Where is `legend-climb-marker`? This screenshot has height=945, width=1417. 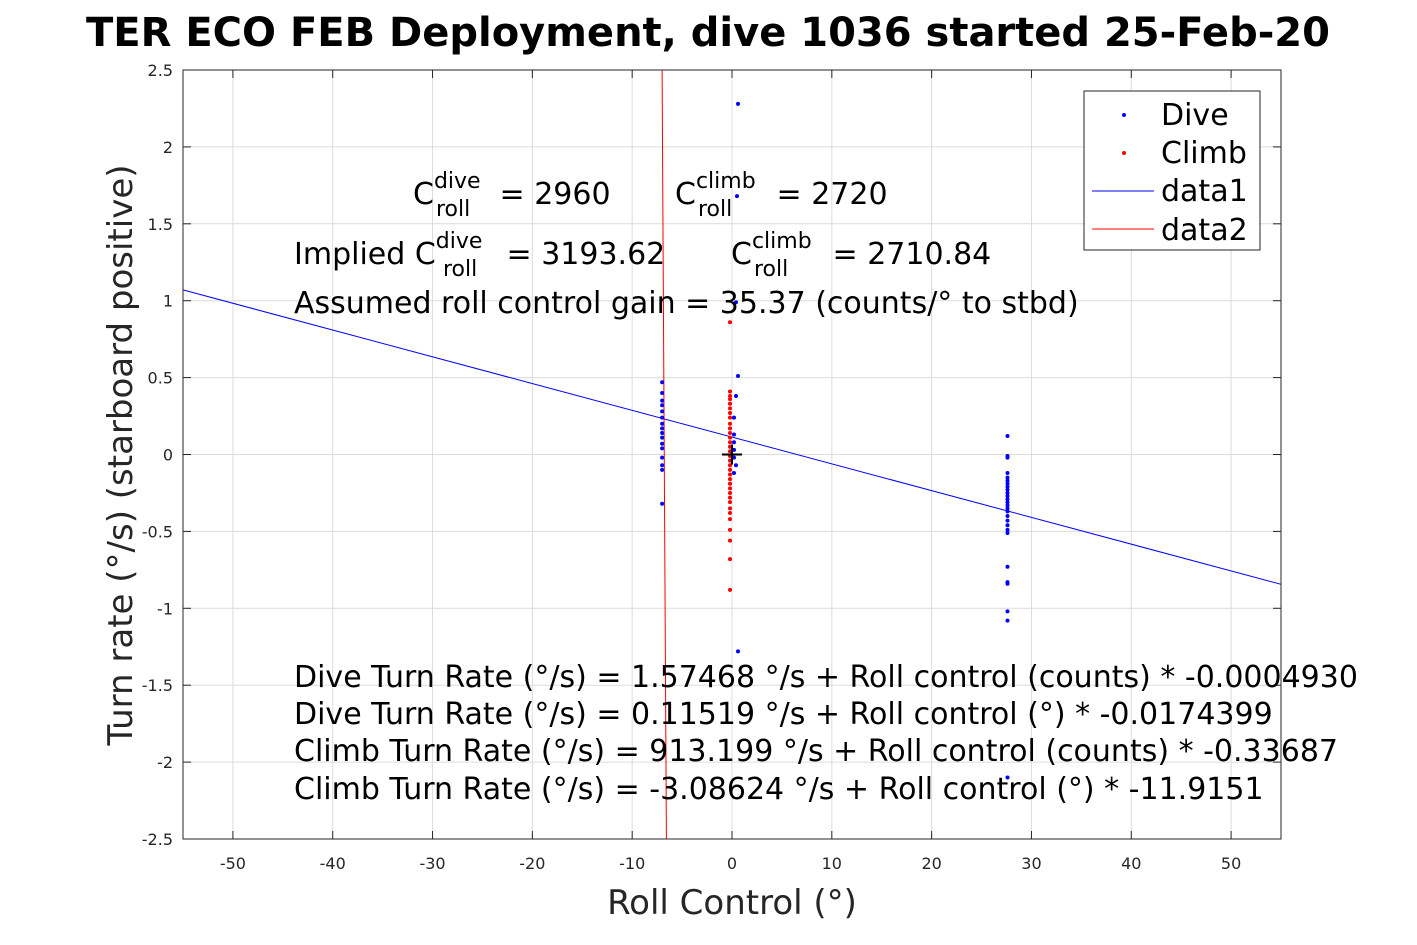 legend-climb-marker is located at coordinates (1124, 153).